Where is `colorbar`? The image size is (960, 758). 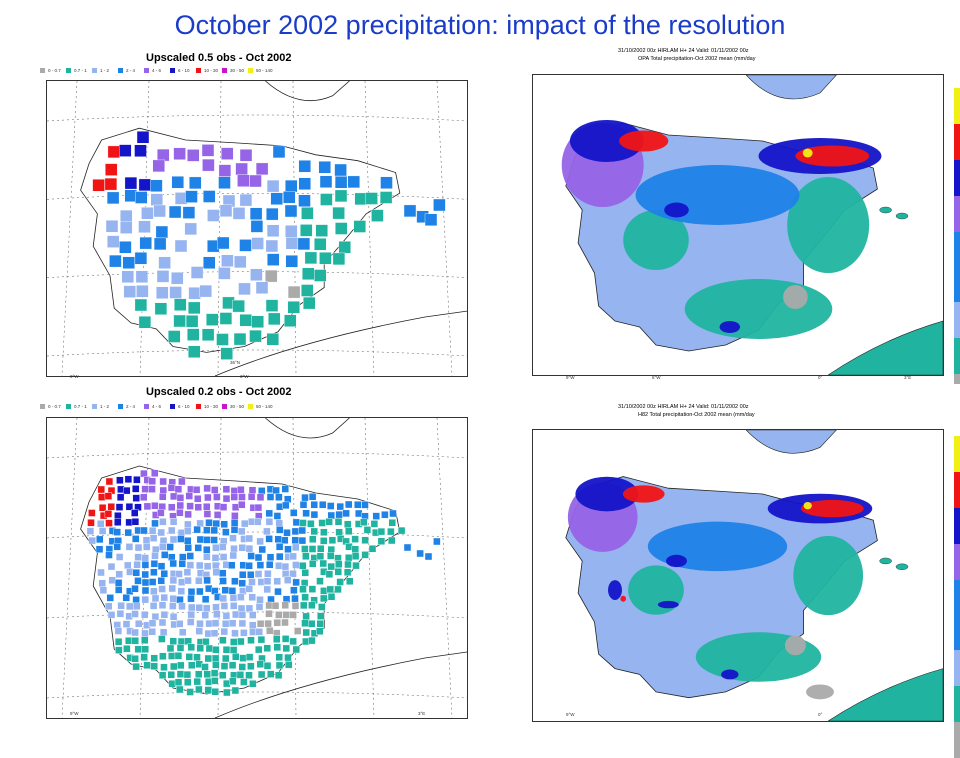
colorbar is located at coordinates (957, 249).